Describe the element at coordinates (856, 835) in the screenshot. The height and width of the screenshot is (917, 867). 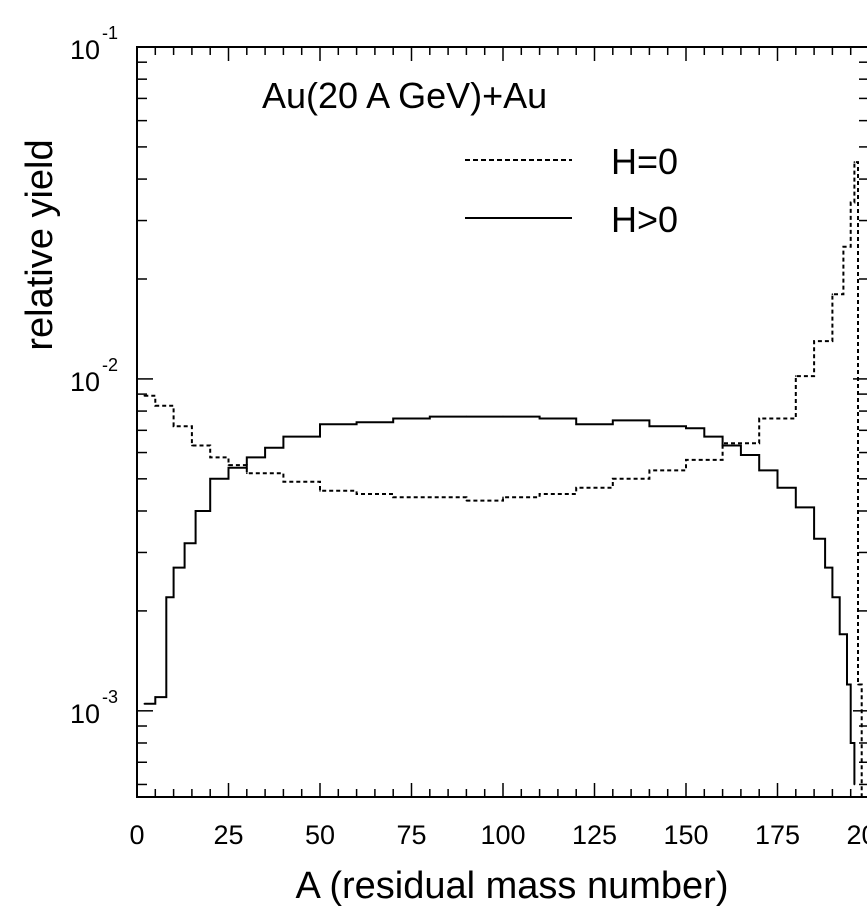
I see `x-tick-label: 200` at that location.